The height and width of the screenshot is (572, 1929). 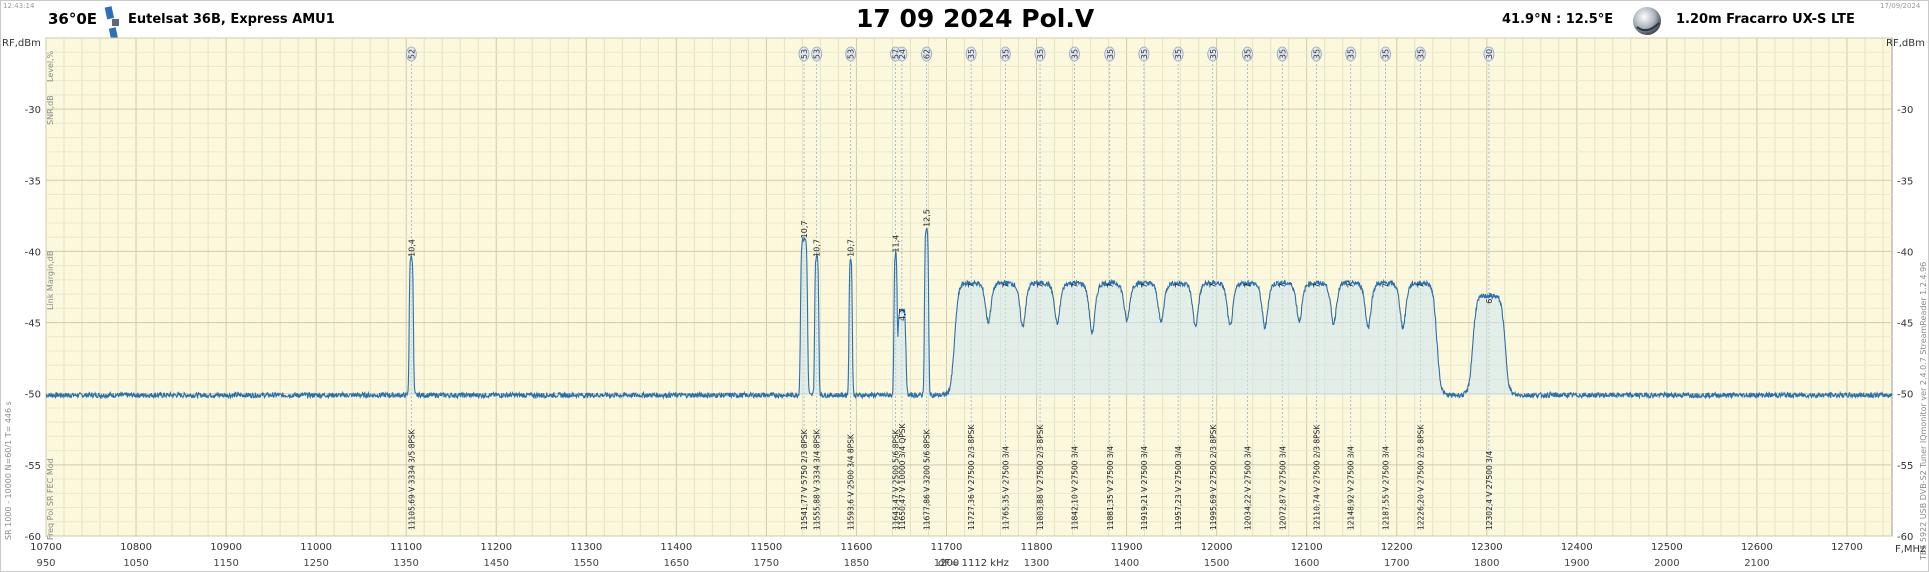 What do you see at coordinates (50, 499) in the screenshot?
I see `column-legend: Freq Pol SR FEC Mod` at bounding box center [50, 499].